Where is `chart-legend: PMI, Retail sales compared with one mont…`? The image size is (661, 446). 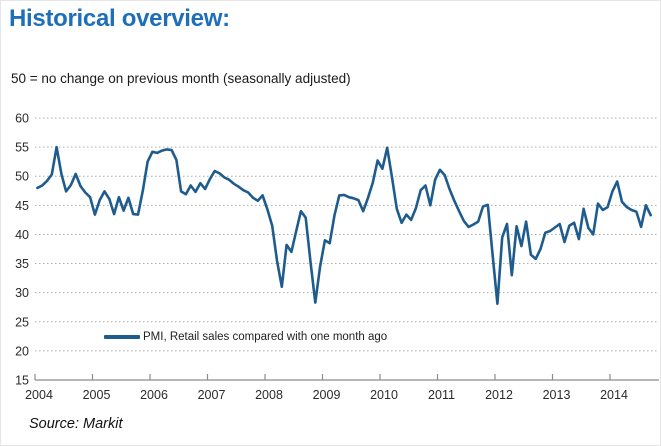 chart-legend: PMI, Retail sales compared with one mont… is located at coordinates (245, 337).